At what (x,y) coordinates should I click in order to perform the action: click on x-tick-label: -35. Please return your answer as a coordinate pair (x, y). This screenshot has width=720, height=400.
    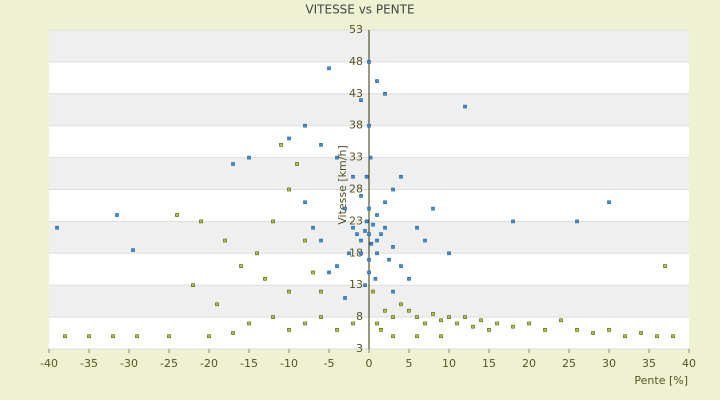
    Looking at the image, I should click on (89, 363).